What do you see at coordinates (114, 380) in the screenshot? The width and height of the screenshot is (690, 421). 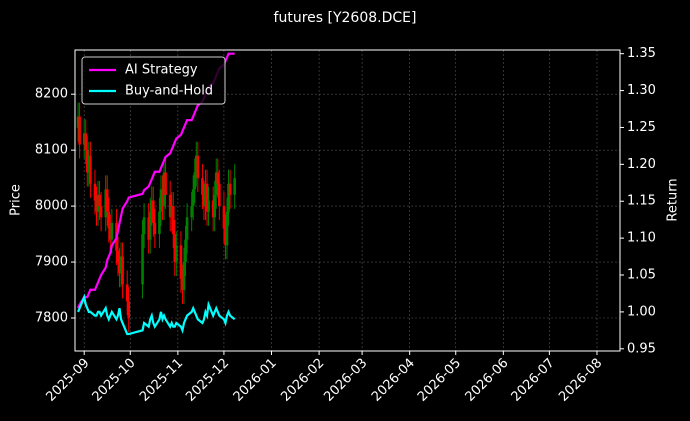 I see `x-tick-label: 2025-10` at bounding box center [114, 380].